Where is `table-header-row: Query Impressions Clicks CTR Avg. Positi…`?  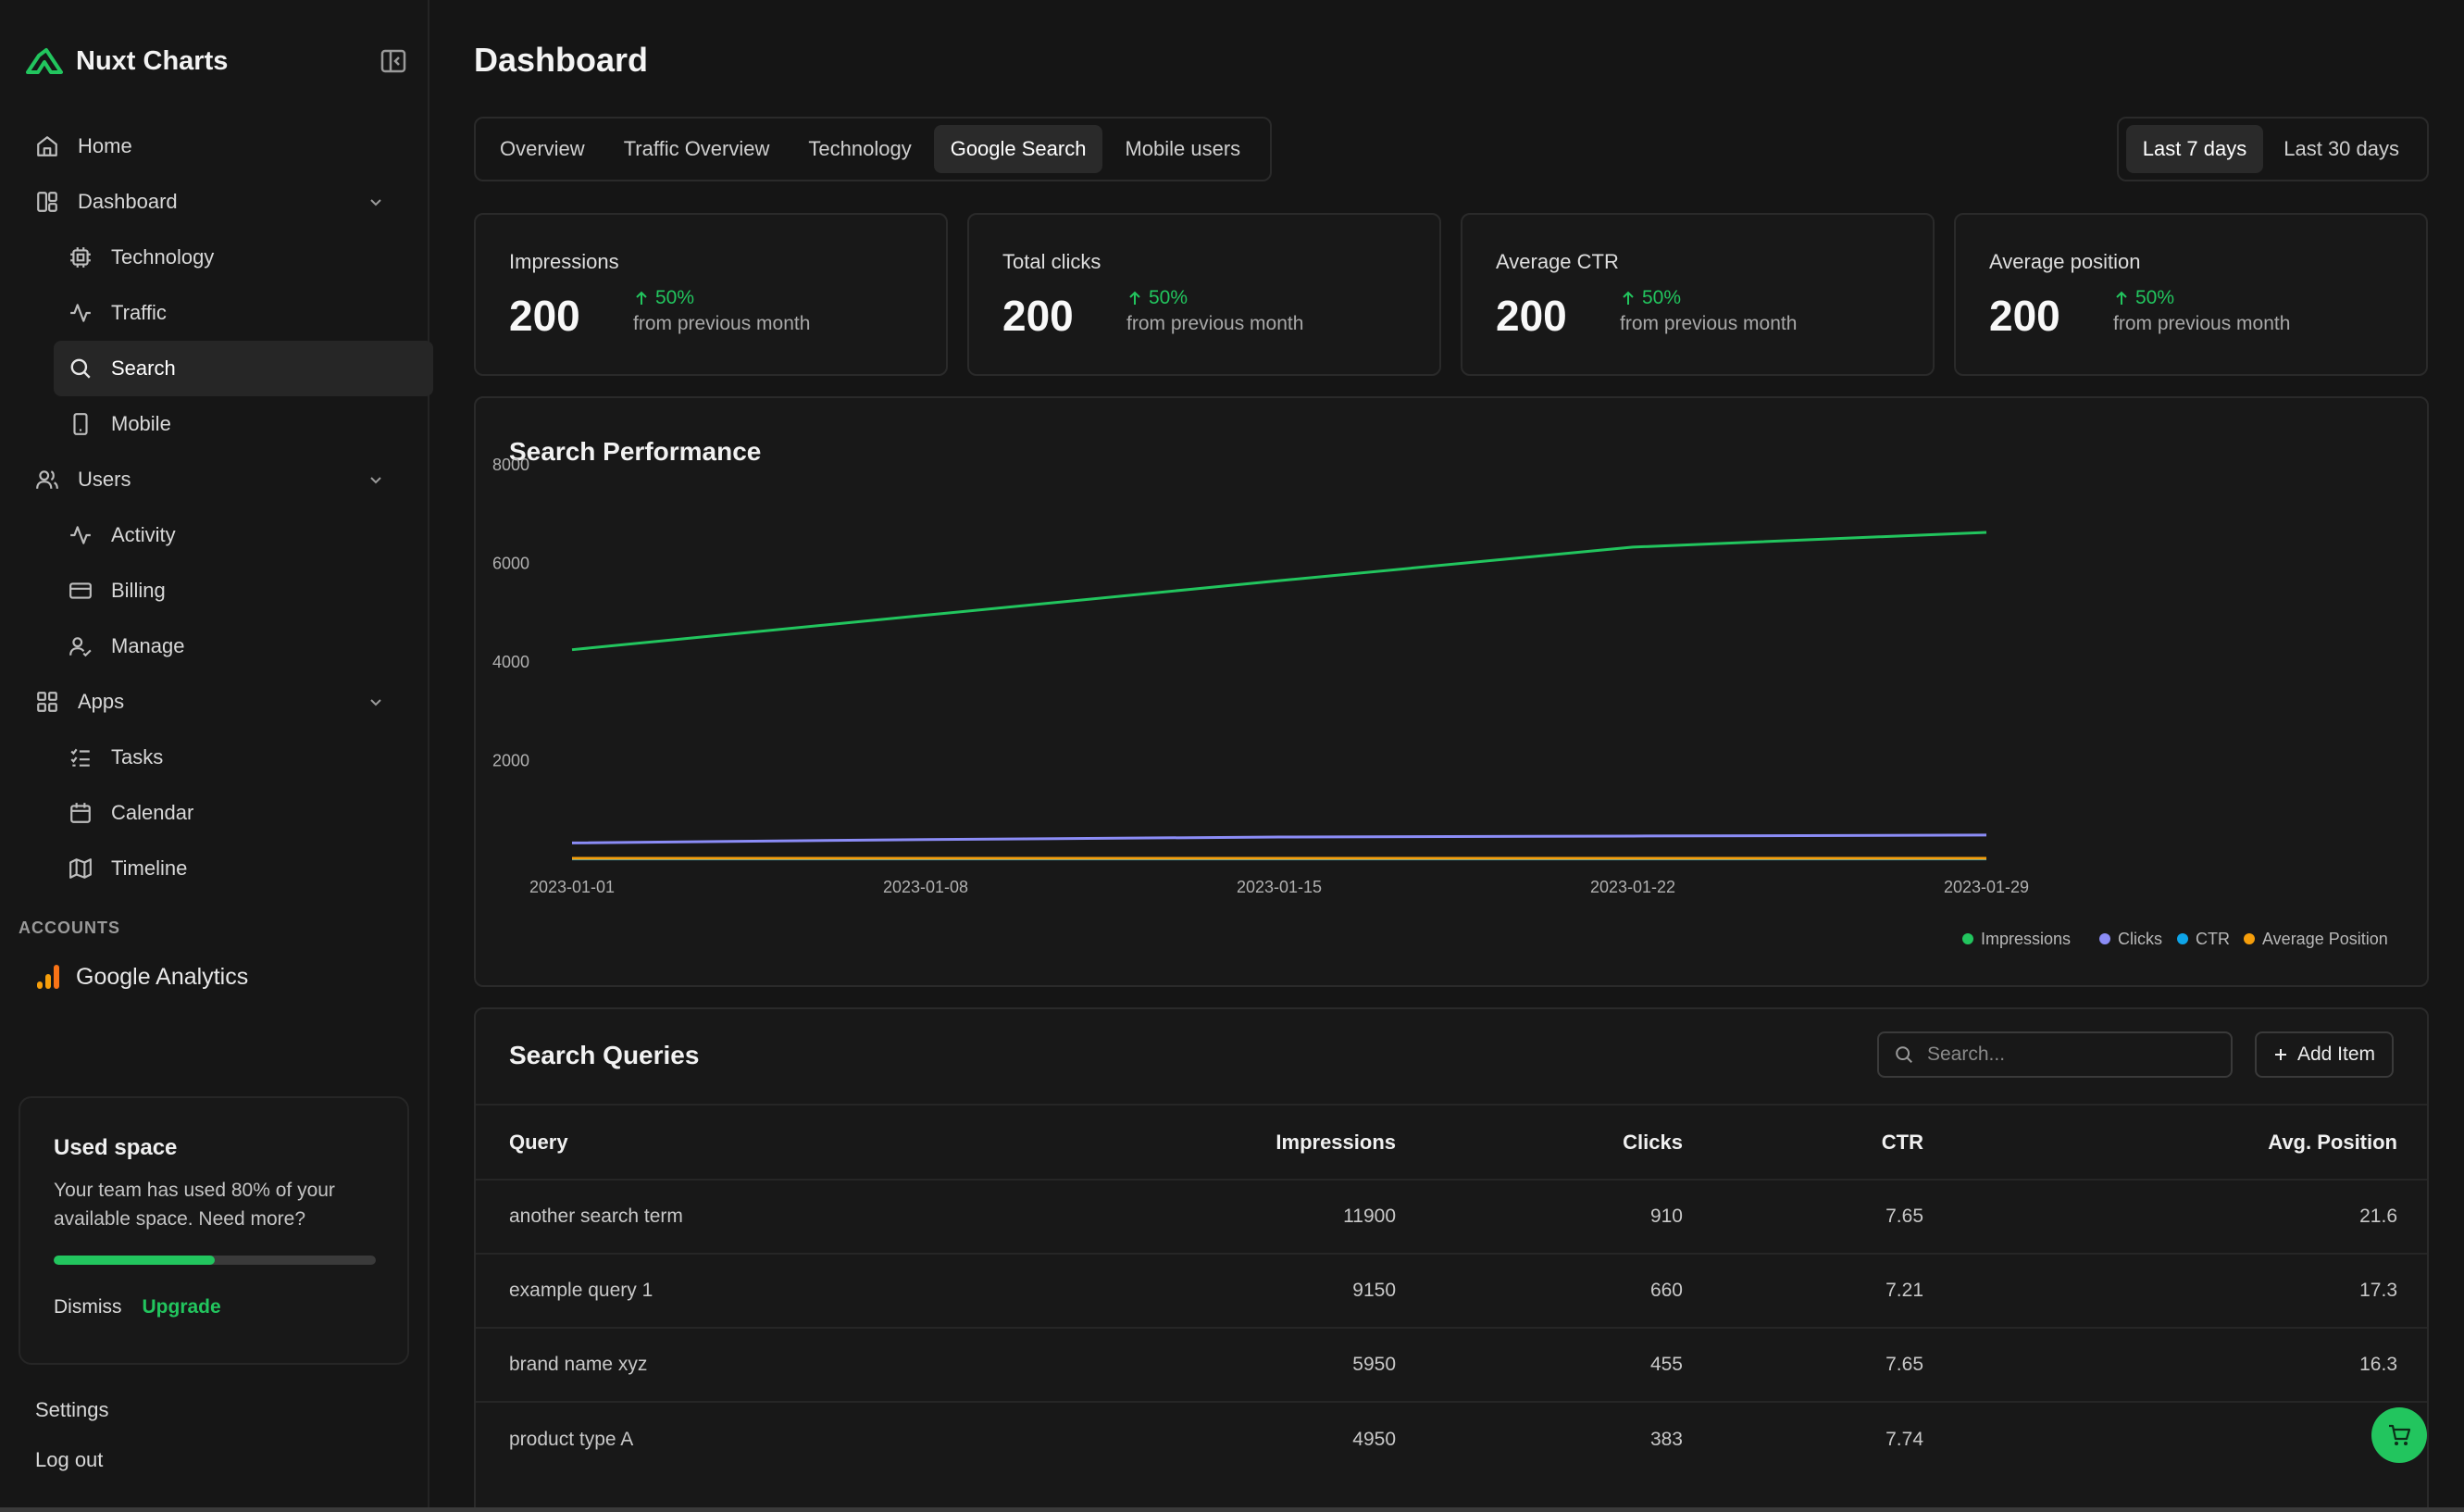 table-header-row: Query Impressions Clicks CTR Avg. Positi… is located at coordinates (1451, 1143).